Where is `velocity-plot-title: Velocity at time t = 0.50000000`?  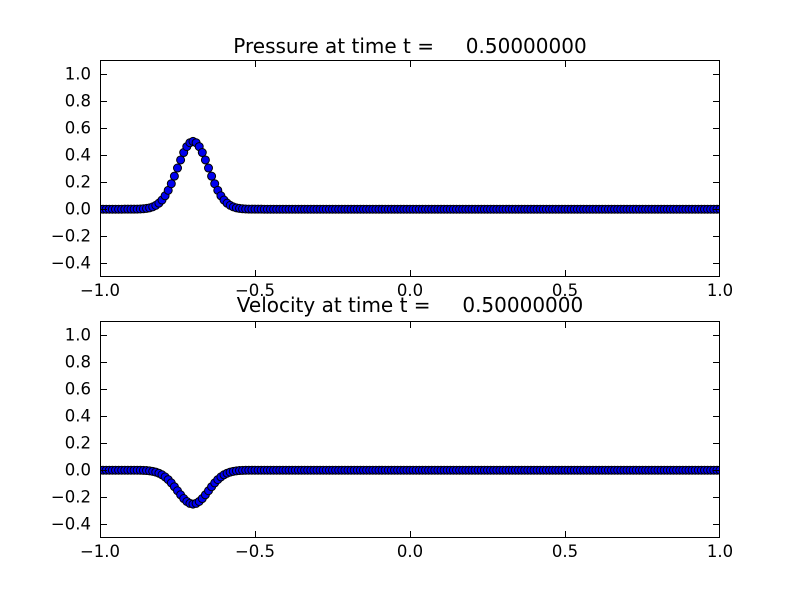 velocity-plot-title: Velocity at time t = 0.50000000 is located at coordinates (410, 305).